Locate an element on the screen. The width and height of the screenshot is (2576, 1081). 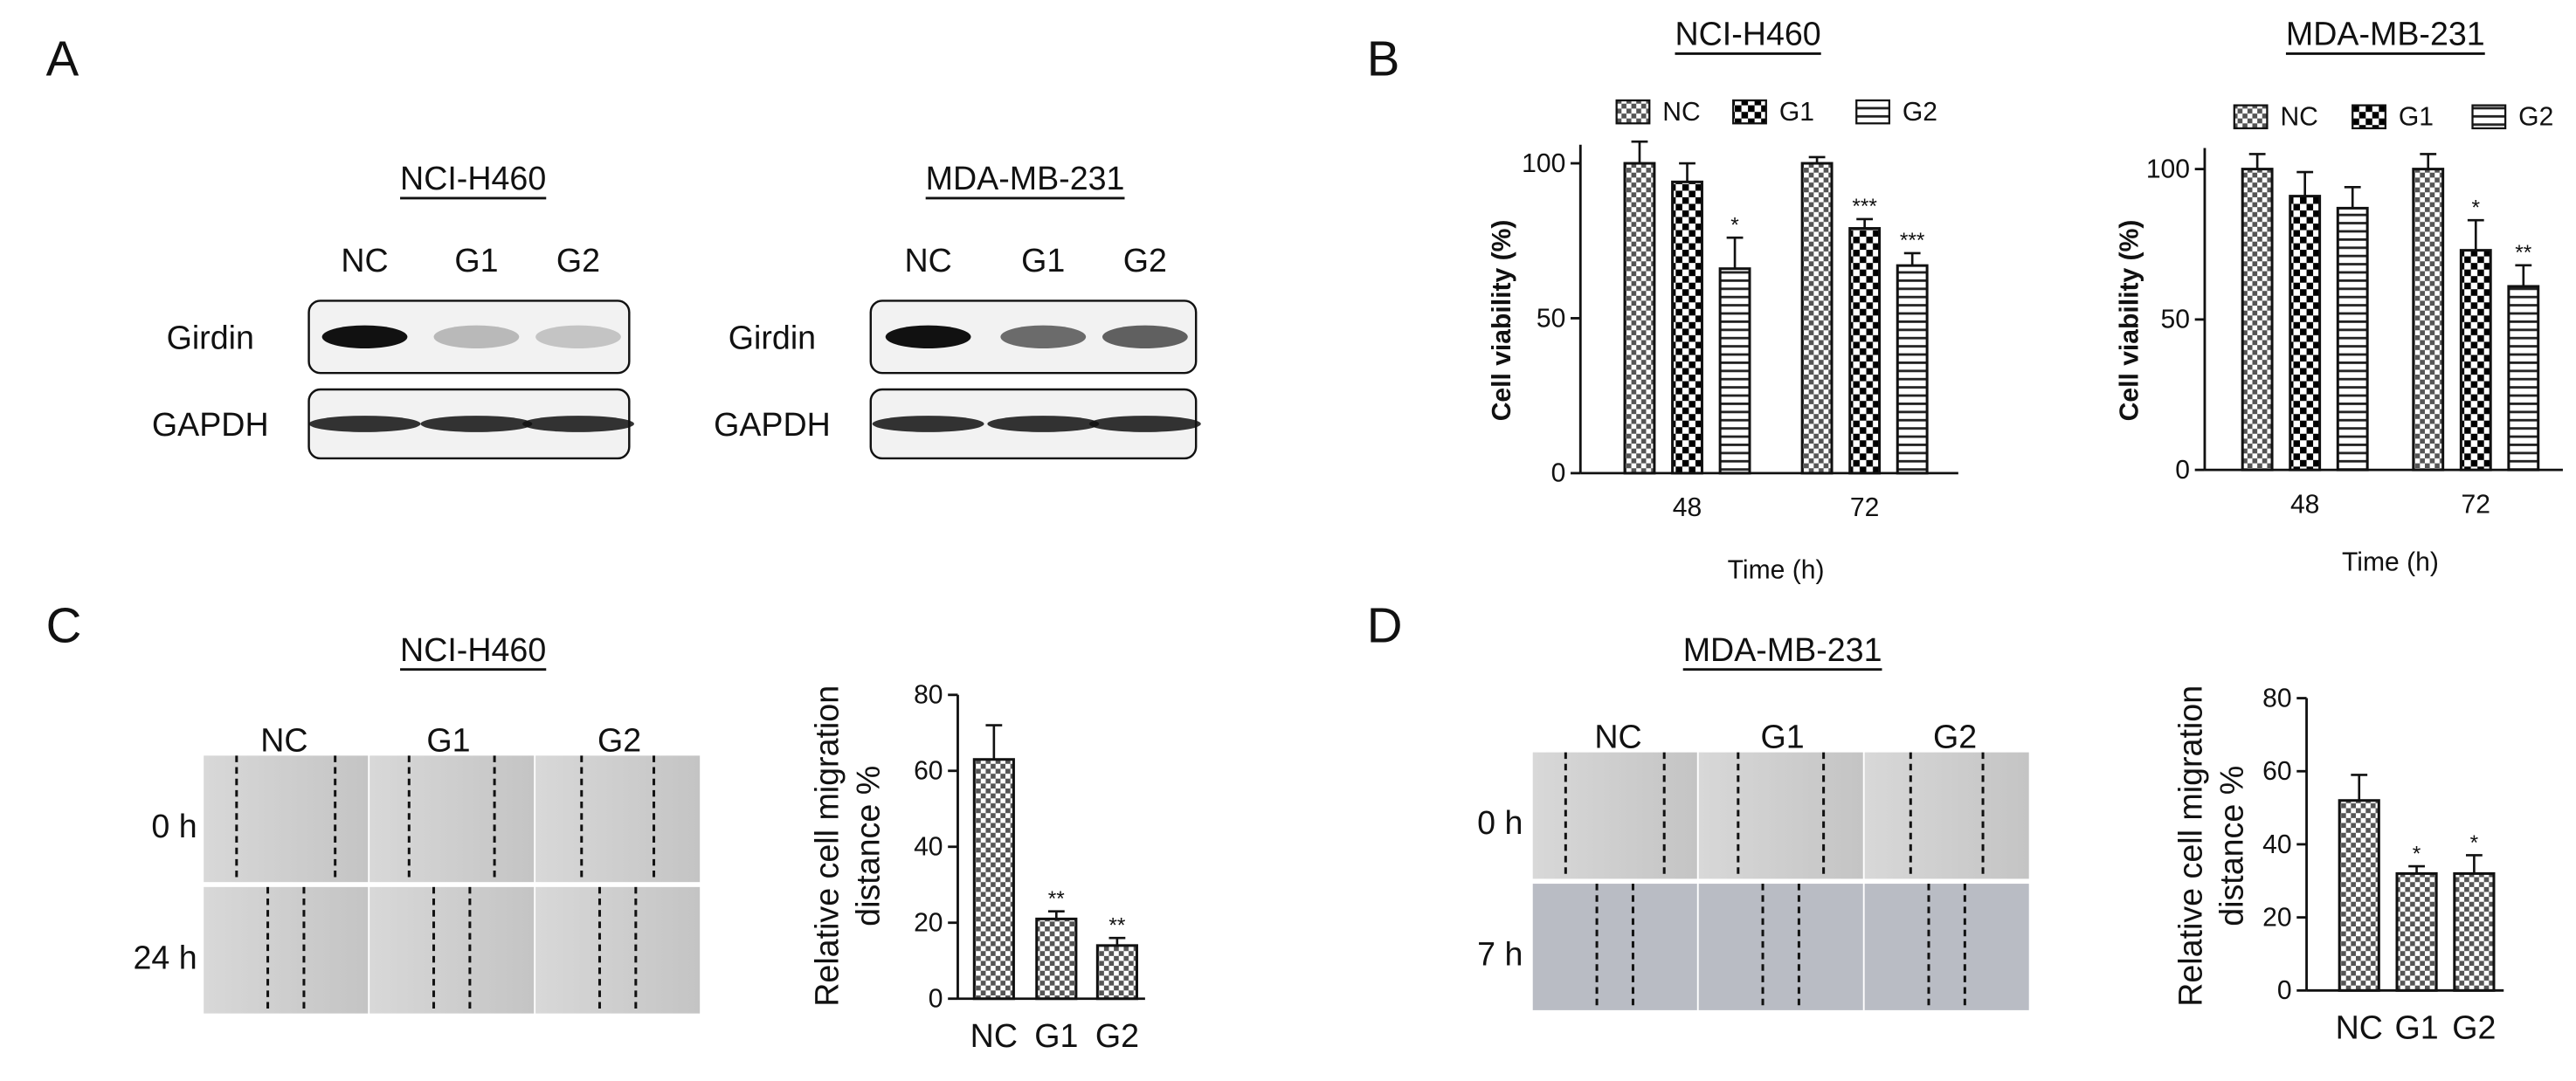
chart-title: MDA-MB-231 is located at coordinates (2385, 34).